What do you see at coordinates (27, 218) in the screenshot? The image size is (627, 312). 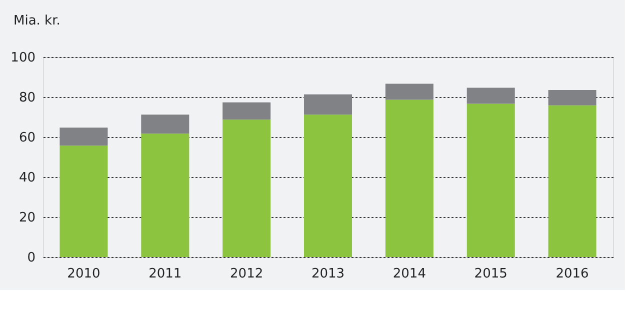 I see `y-tick-label: 20` at bounding box center [27, 218].